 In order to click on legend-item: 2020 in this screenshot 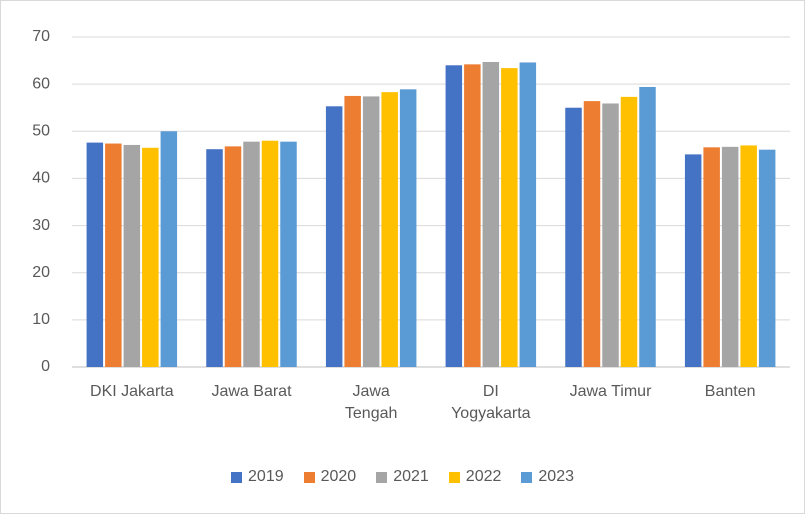, I will do `click(330, 477)`.